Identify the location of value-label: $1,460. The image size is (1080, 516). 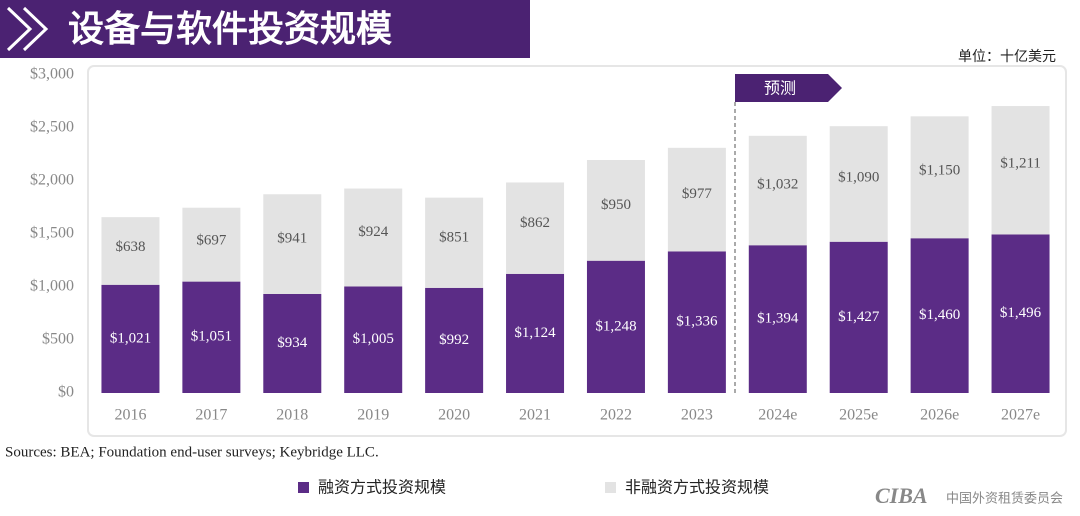
(939, 315).